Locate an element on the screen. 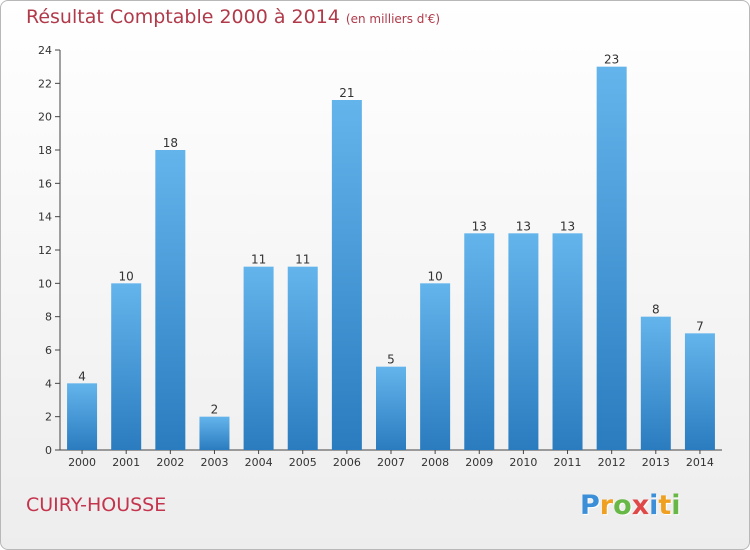 The image size is (750, 550). bar-value-label: 7 is located at coordinates (700, 326).